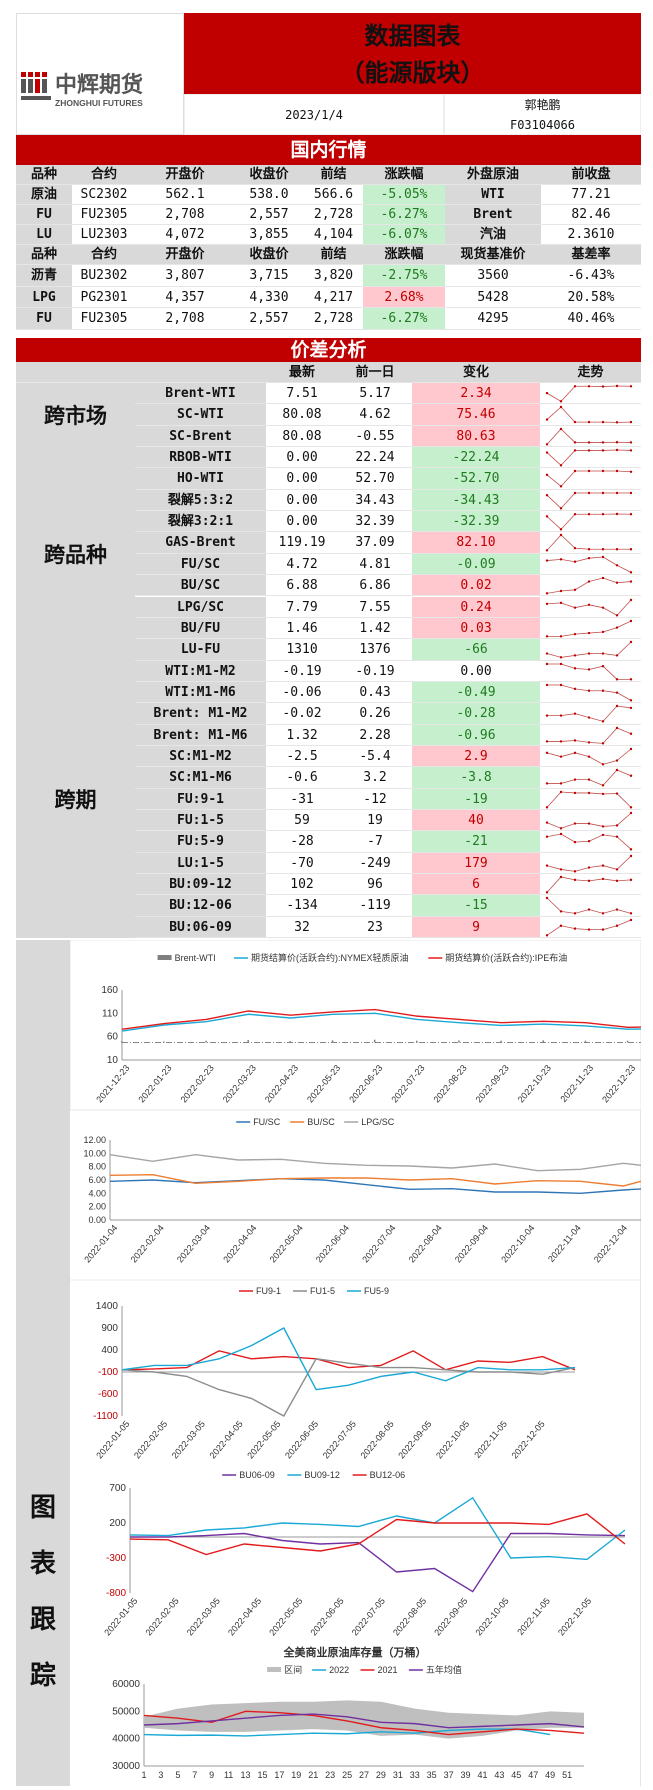 The height and width of the screenshot is (1790, 653). I want to click on y-tick-label: 12.00, so click(94, 1140).